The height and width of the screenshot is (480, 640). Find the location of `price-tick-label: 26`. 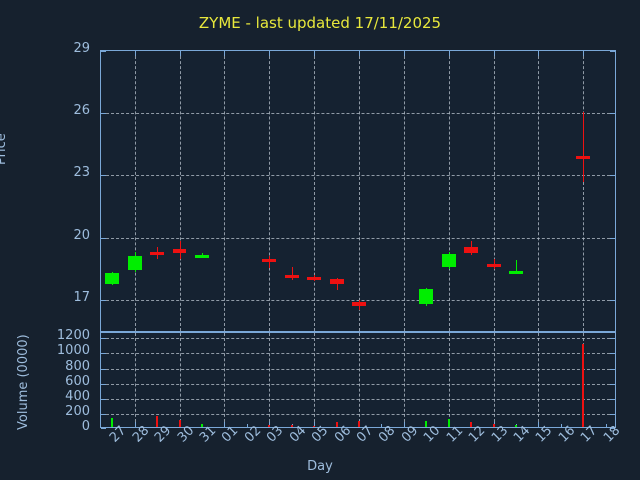

price-tick-label: 26 is located at coordinates (81, 111).